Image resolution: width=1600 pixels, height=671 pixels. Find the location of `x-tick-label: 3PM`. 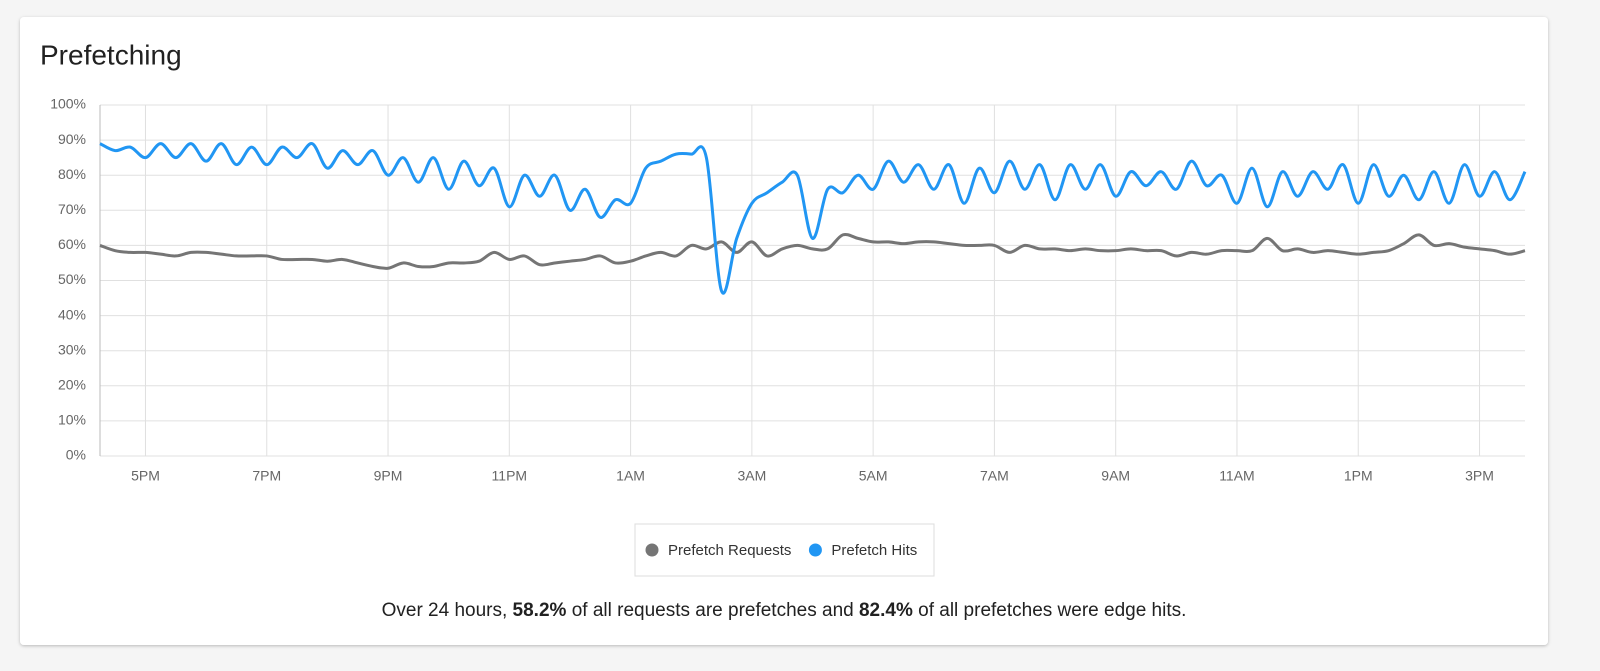

x-tick-label: 3PM is located at coordinates (1479, 476).